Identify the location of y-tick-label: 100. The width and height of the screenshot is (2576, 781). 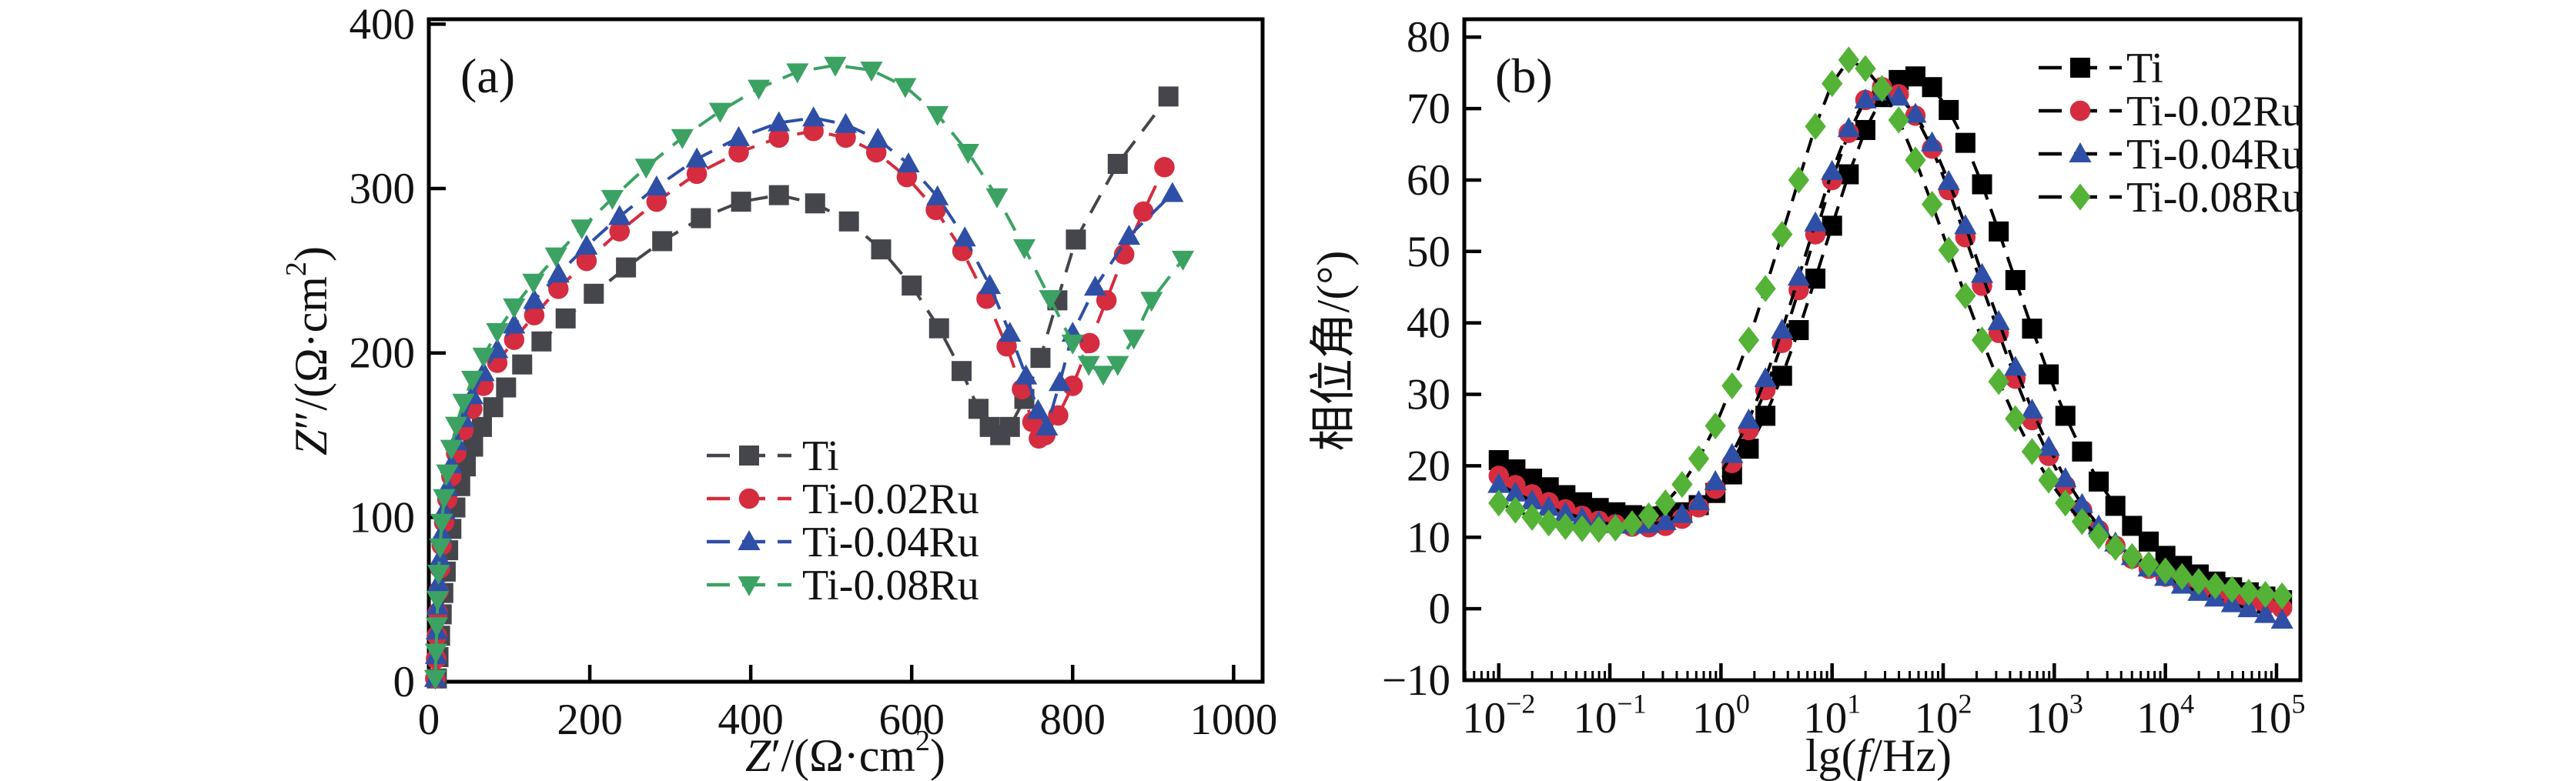
(383, 517).